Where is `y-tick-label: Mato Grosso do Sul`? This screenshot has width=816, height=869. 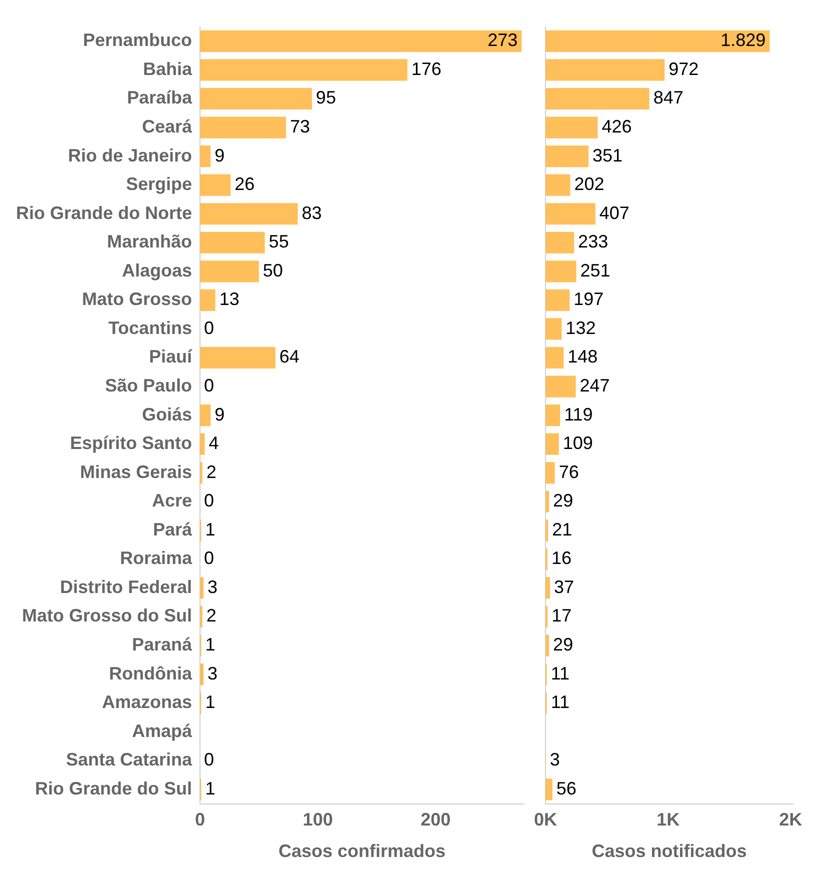
y-tick-label: Mato Grosso do Sul is located at coordinates (107, 616).